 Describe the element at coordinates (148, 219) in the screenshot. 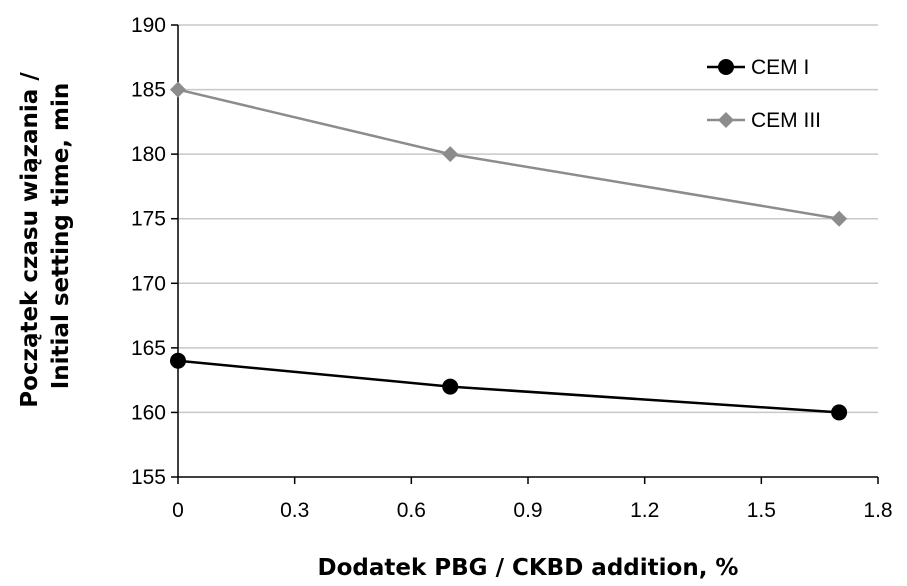

I see `y-tick-label: 175` at that location.